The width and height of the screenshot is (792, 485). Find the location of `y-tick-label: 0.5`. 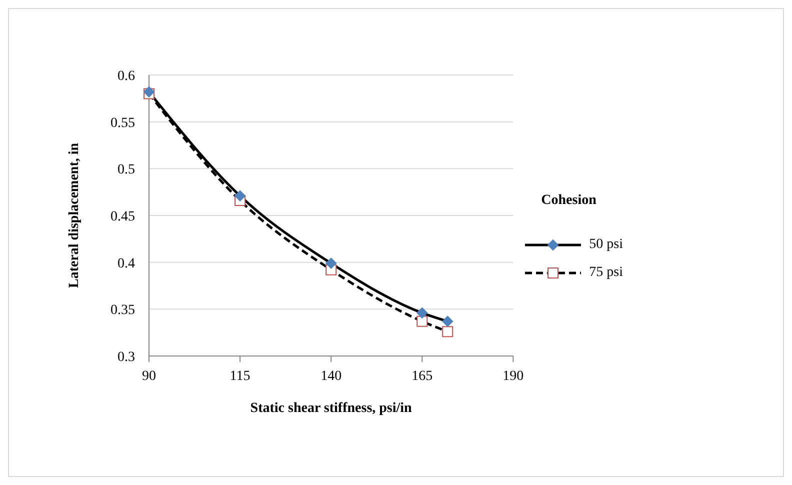

y-tick-label: 0.5 is located at coordinates (126, 170).